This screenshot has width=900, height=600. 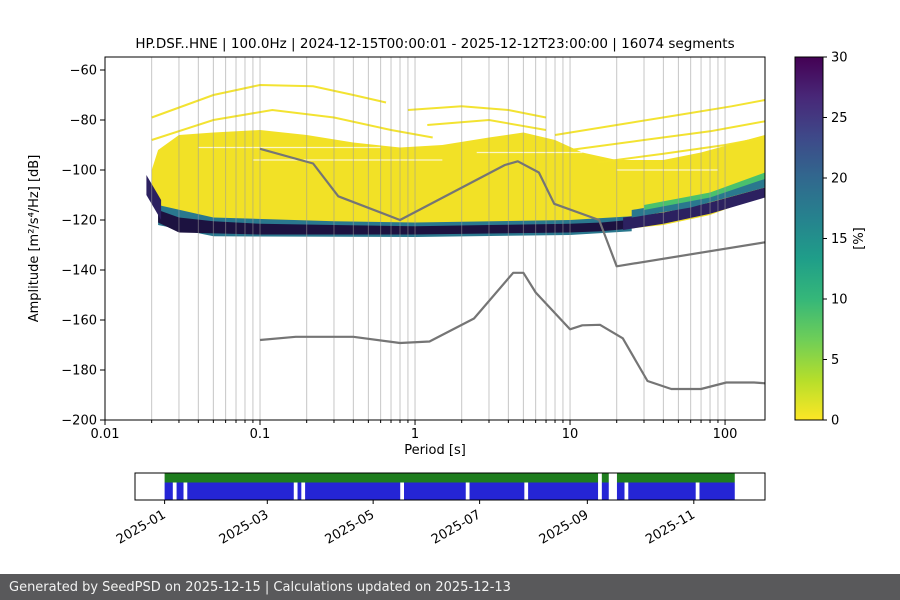 I want to click on colorbar-tick-label: 15, so click(x=839, y=239).